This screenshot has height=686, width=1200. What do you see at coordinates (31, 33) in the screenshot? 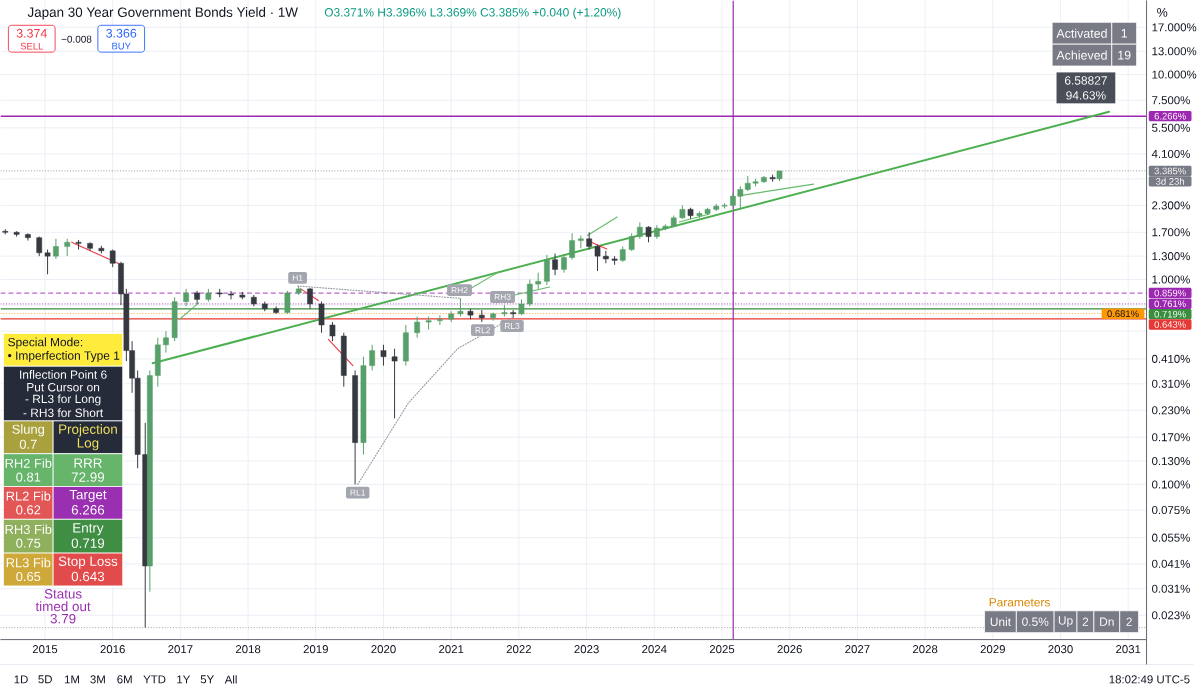
I see `annotation: 3.374` at bounding box center [31, 33].